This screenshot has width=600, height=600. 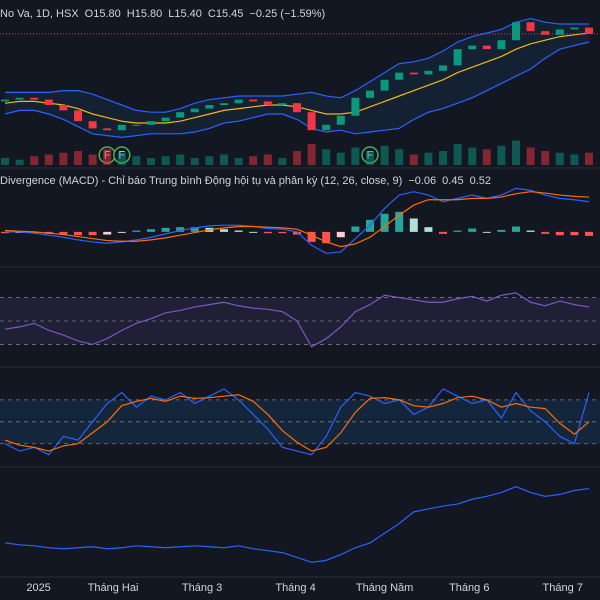 I want to click on x-tick-label: Tháng 4, so click(x=295, y=588).